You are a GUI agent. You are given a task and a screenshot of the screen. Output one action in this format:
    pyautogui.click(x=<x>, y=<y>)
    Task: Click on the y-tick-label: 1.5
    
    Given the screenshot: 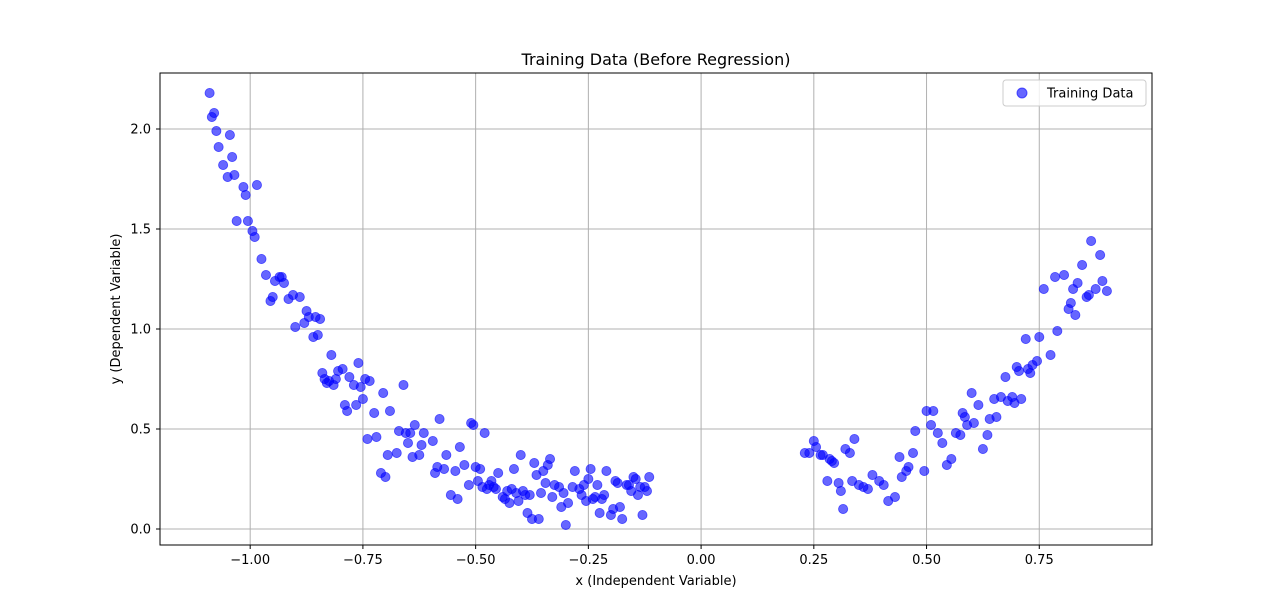 What is the action you would take?
    pyautogui.click(x=140, y=230)
    